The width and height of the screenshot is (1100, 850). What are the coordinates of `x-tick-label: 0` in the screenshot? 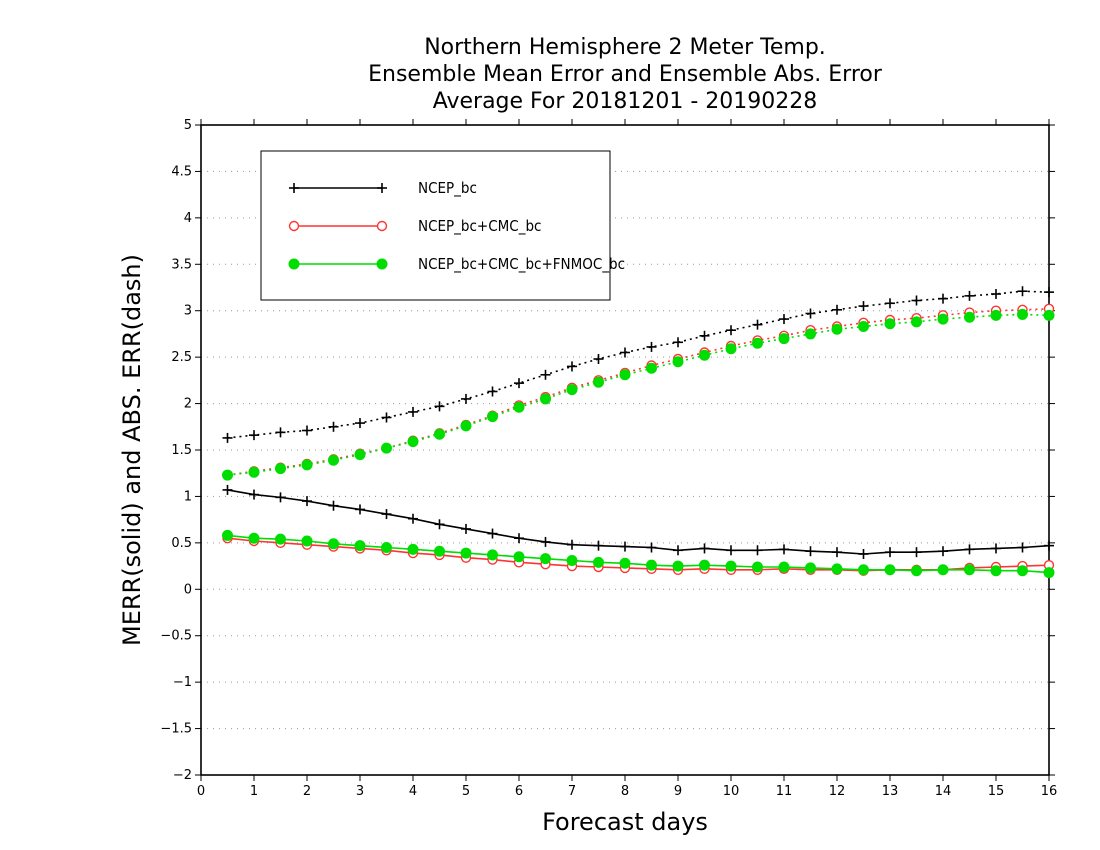 It's located at (201, 791).